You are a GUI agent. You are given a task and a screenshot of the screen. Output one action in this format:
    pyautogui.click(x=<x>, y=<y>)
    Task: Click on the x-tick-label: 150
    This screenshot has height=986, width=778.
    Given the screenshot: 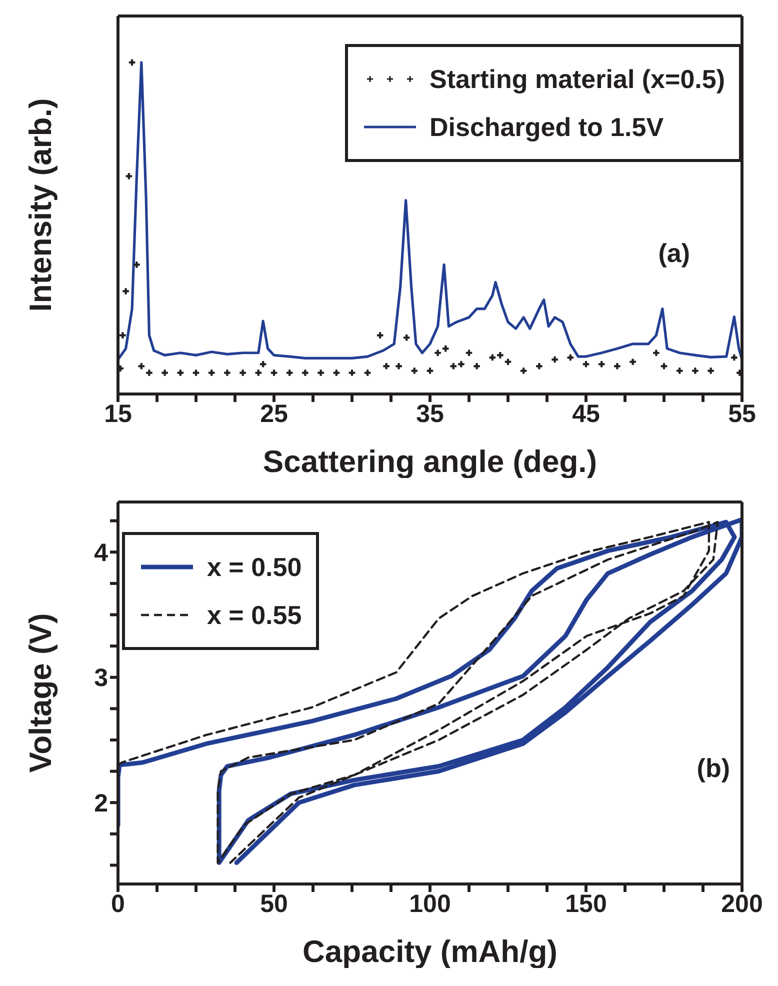 What is the action you would take?
    pyautogui.click(x=586, y=904)
    